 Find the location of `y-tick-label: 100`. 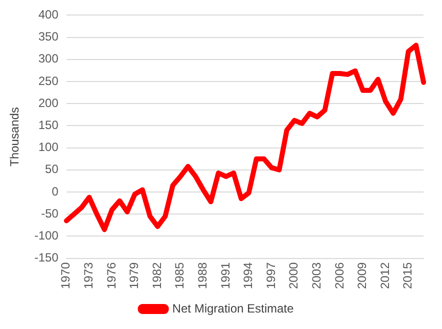

y-tick-label: 100 is located at coordinates (48, 147).